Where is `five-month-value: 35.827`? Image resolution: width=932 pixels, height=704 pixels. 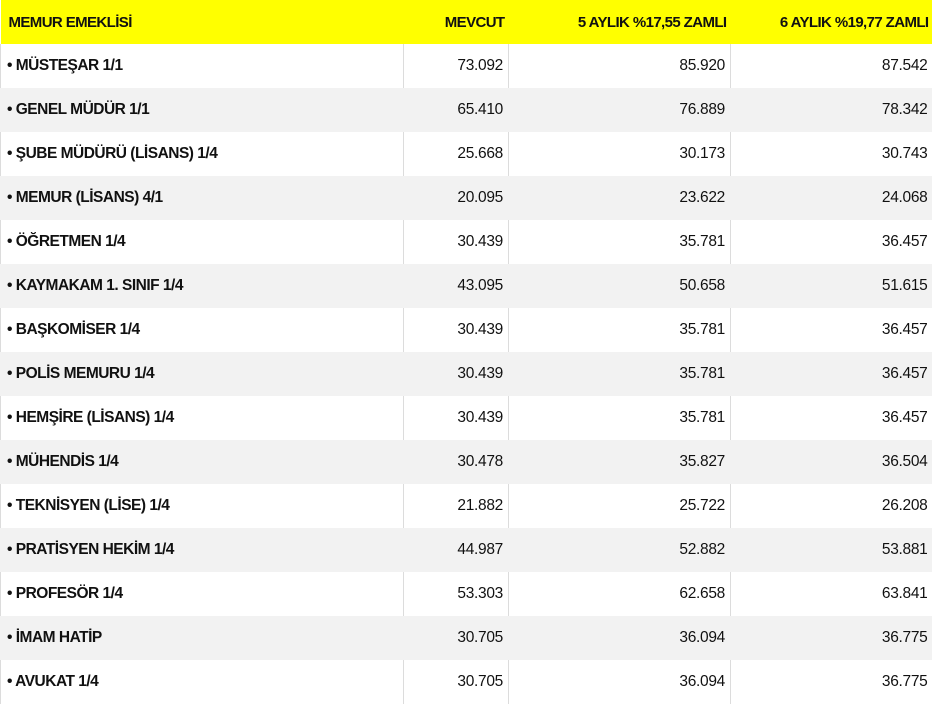
five-month-value: 35.827 is located at coordinates (620, 462).